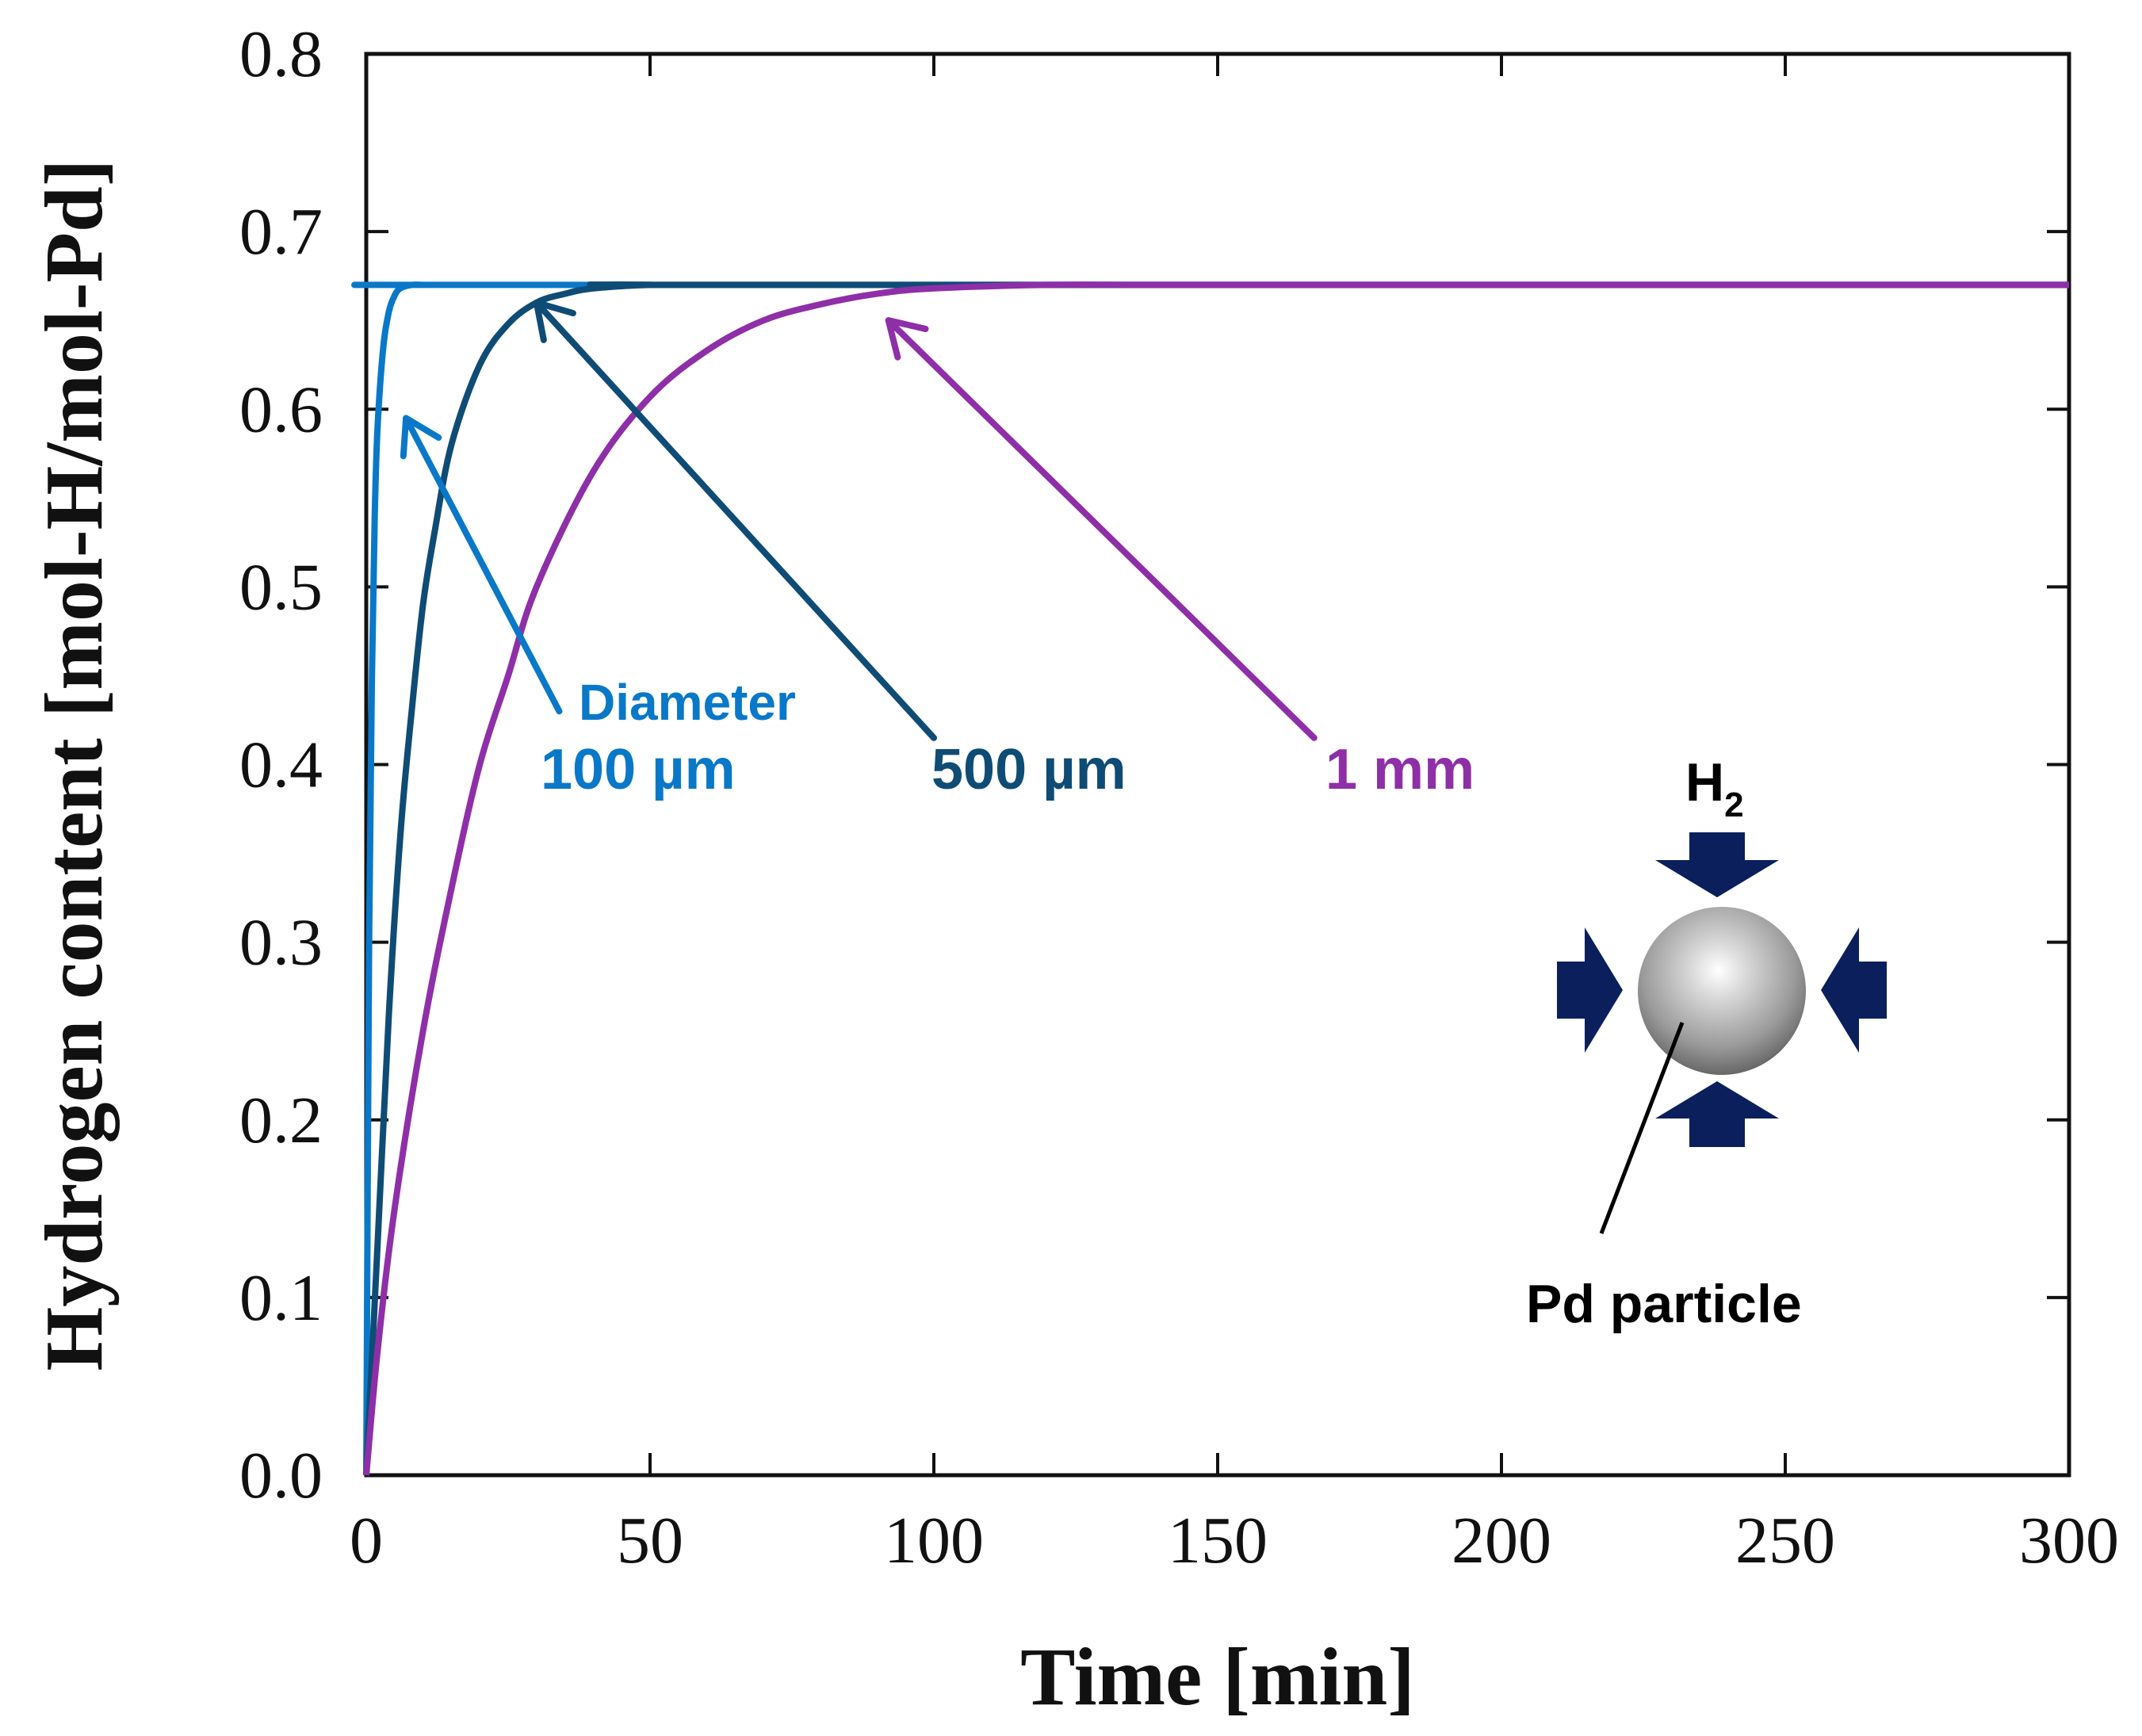 This screenshot has height=1736, width=2142. Describe the element at coordinates (1218, 1540) in the screenshot. I see `x-tick-label: 150` at that location.